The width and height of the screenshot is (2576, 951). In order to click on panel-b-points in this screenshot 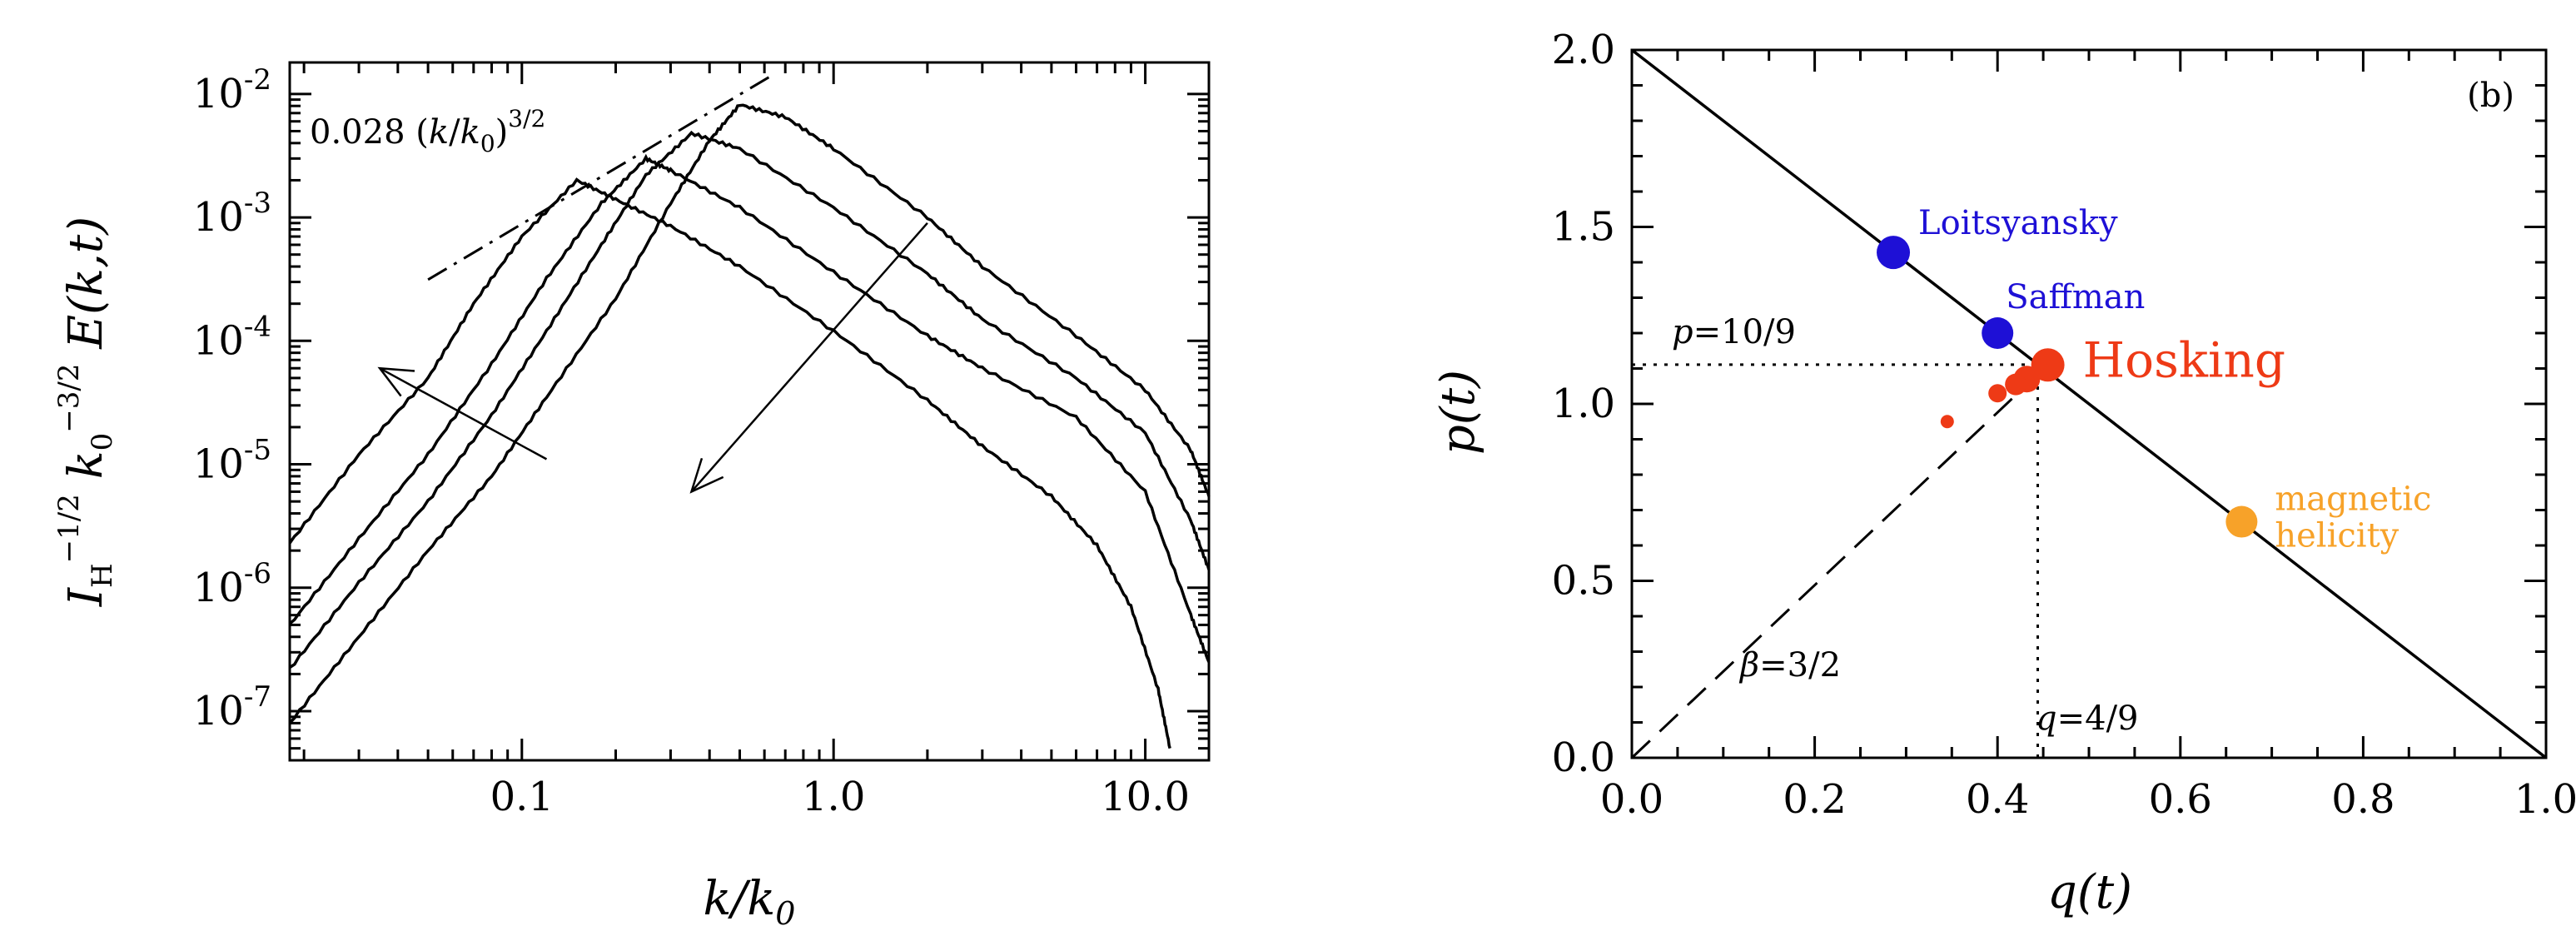, I will do `click(2067, 387)`.